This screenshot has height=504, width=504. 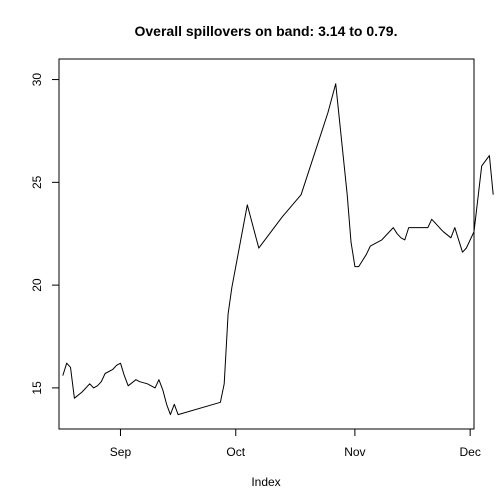 What do you see at coordinates (354, 452) in the screenshot?
I see `x-tick-label: Nov` at bounding box center [354, 452].